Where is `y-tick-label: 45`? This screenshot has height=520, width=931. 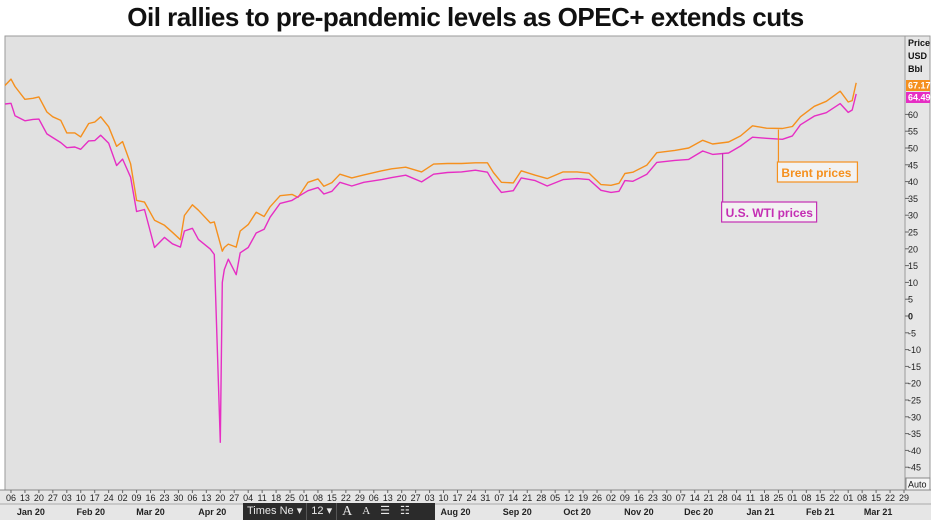
y-tick-label: 45 is located at coordinates (913, 165).